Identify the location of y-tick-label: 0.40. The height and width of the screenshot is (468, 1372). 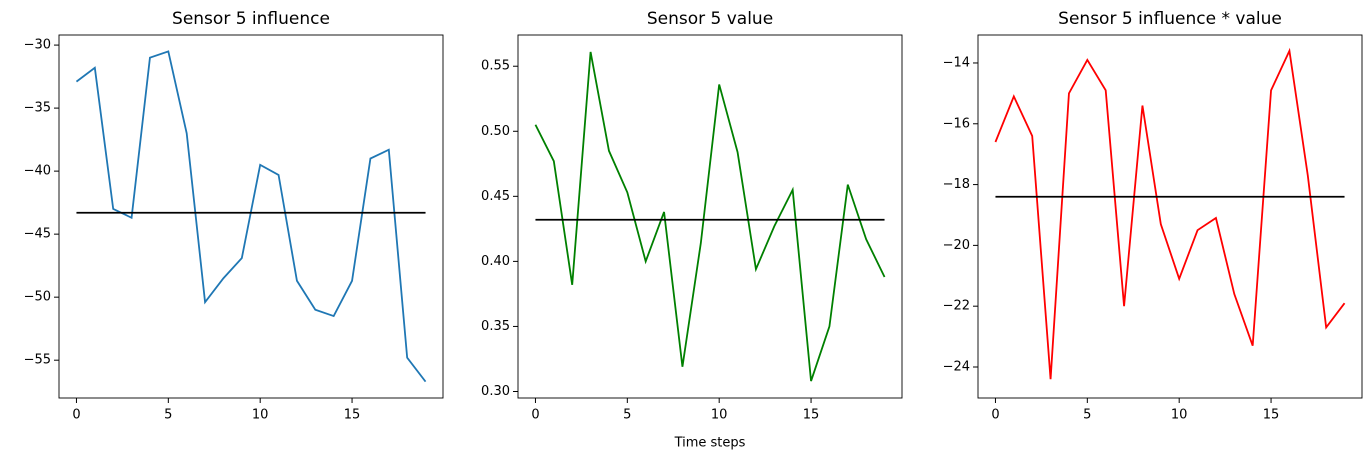
(495, 261).